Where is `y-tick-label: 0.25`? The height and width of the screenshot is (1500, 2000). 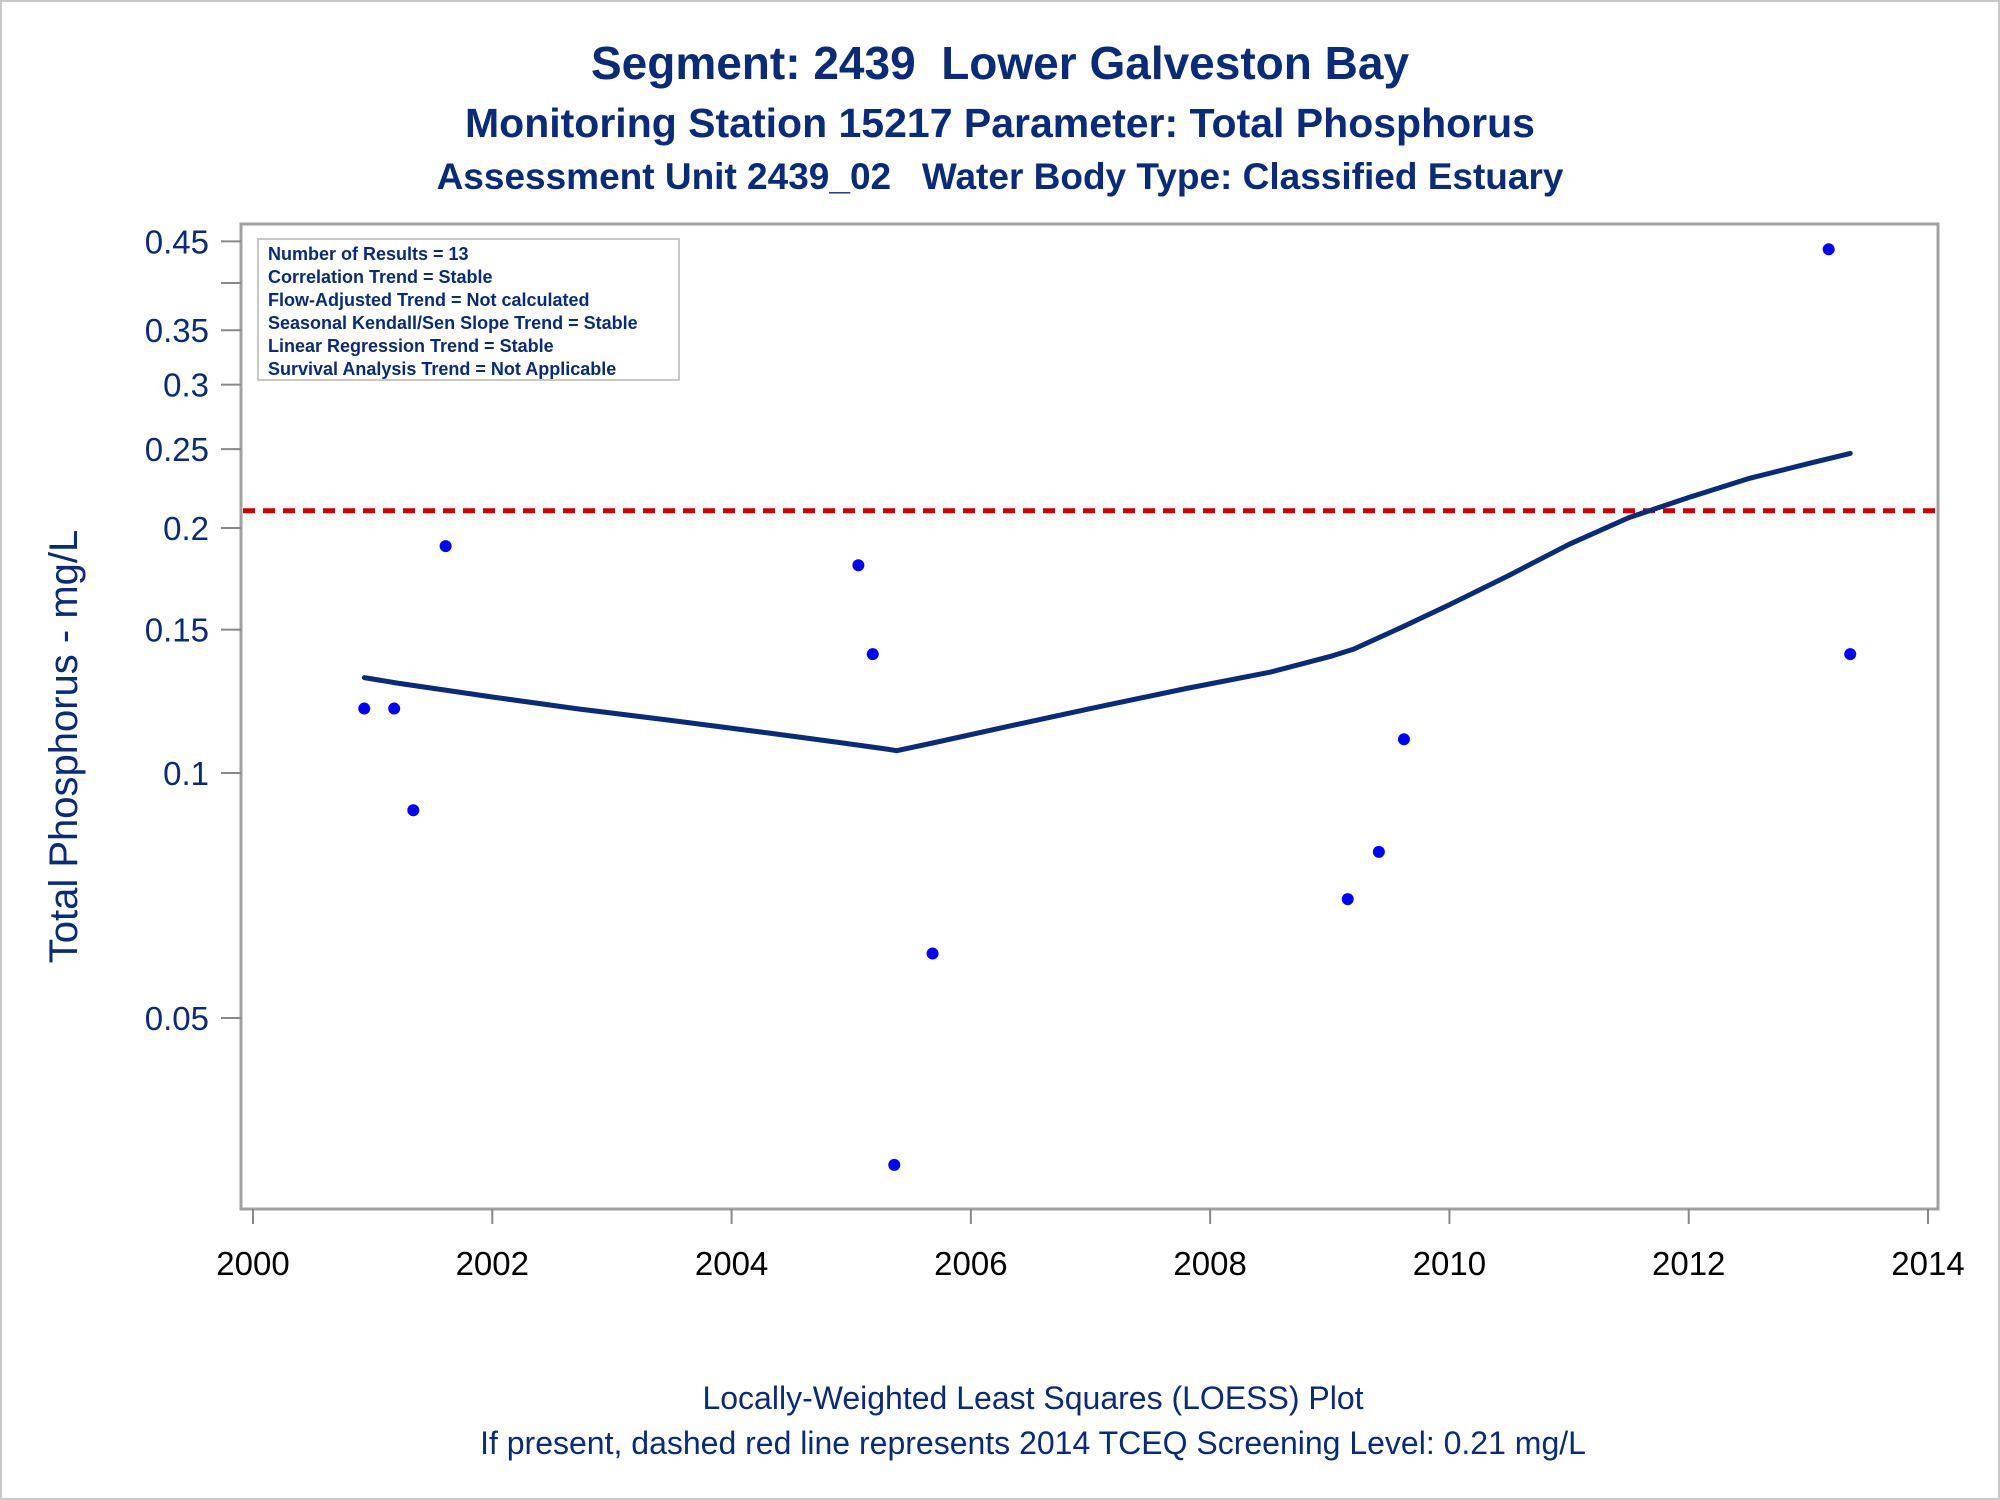 y-tick-label: 0.25 is located at coordinates (177, 449).